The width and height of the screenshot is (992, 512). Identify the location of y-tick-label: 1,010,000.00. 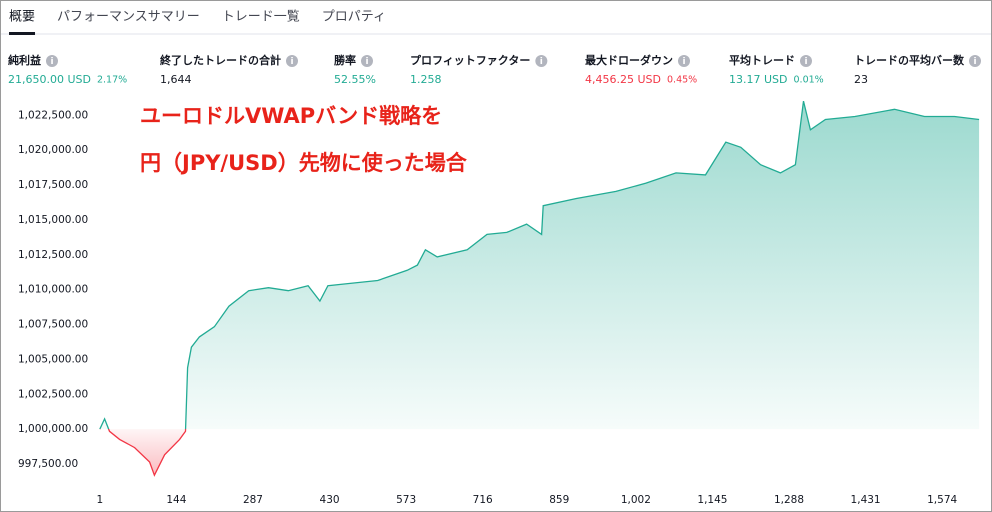
(53, 290).